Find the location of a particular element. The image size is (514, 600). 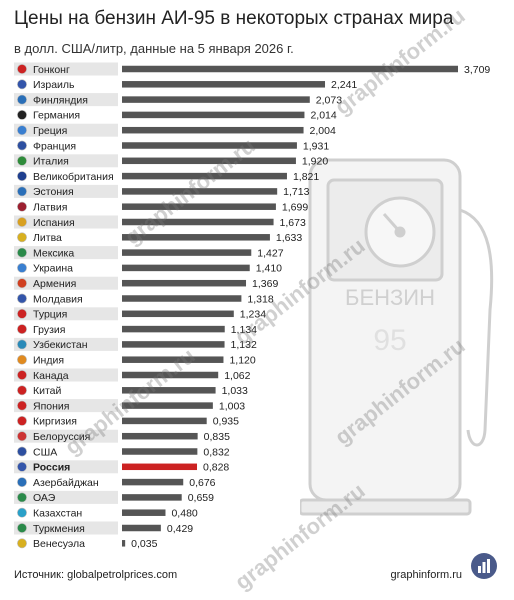

data-label: 1,318 is located at coordinates (260, 299).